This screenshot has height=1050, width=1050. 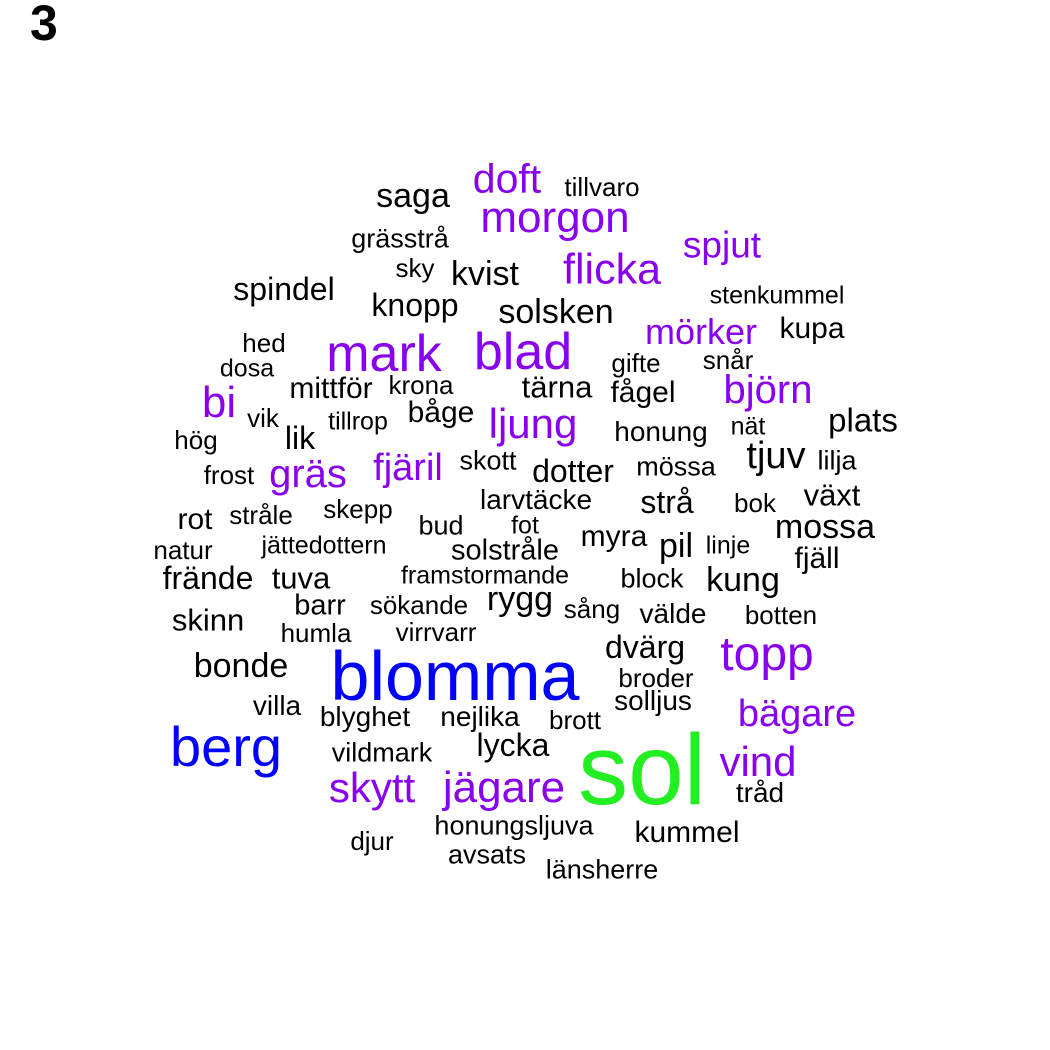 I want to click on word-linje: linje, so click(x=728, y=545).